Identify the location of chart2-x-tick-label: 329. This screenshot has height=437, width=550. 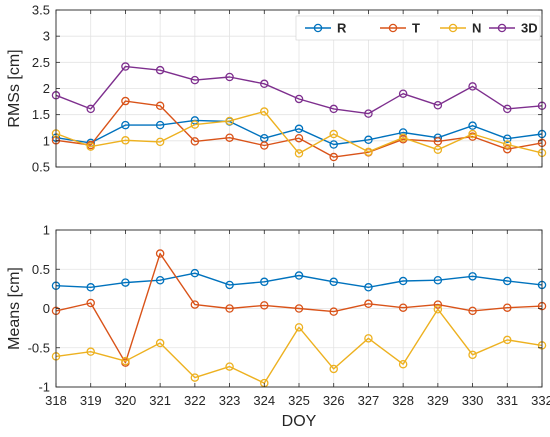
(438, 400).